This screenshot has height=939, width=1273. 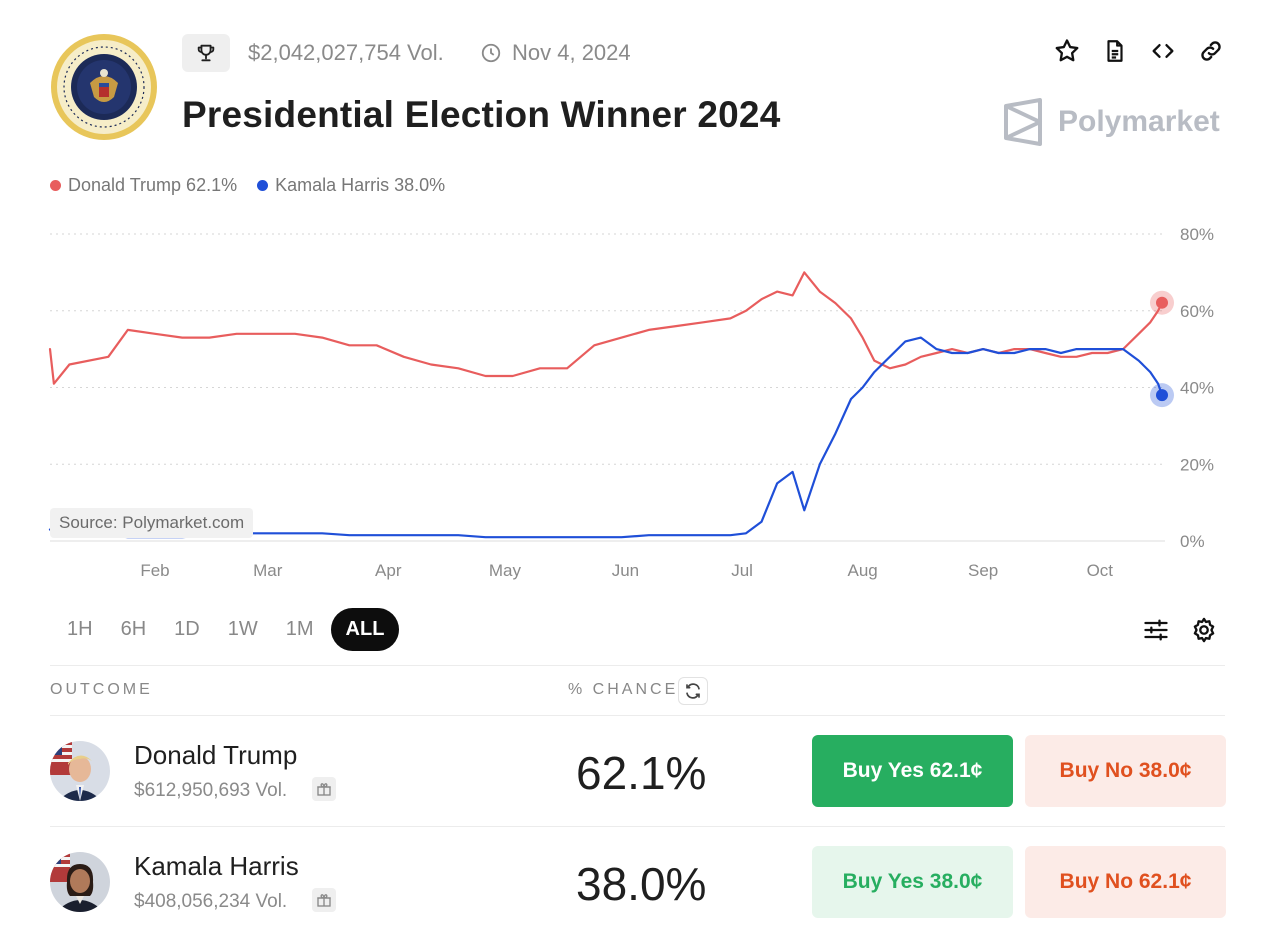 I want to click on link-icon, so click(x=1211, y=51).